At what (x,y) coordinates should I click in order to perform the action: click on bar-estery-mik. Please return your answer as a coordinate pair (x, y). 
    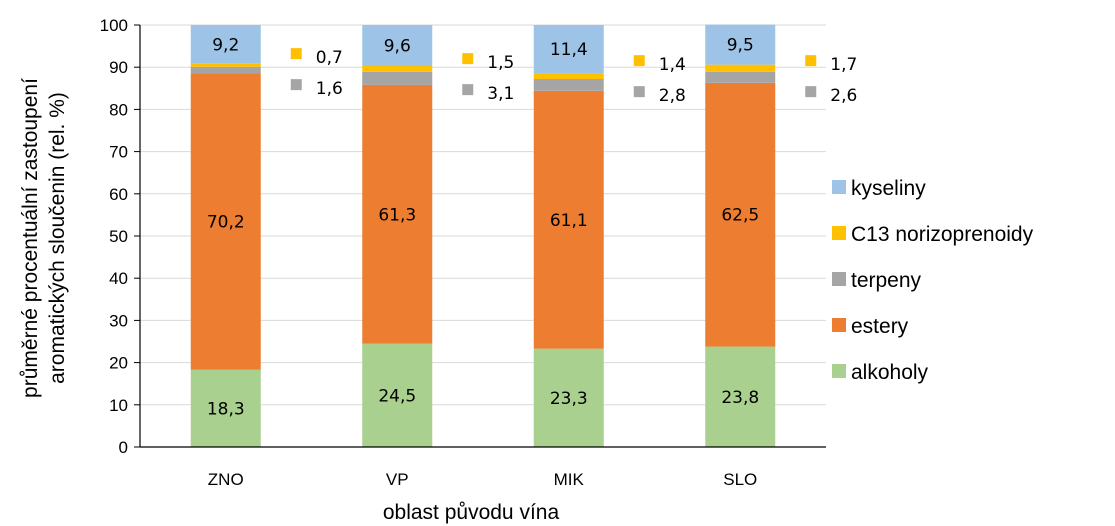
    Looking at the image, I should click on (568, 219).